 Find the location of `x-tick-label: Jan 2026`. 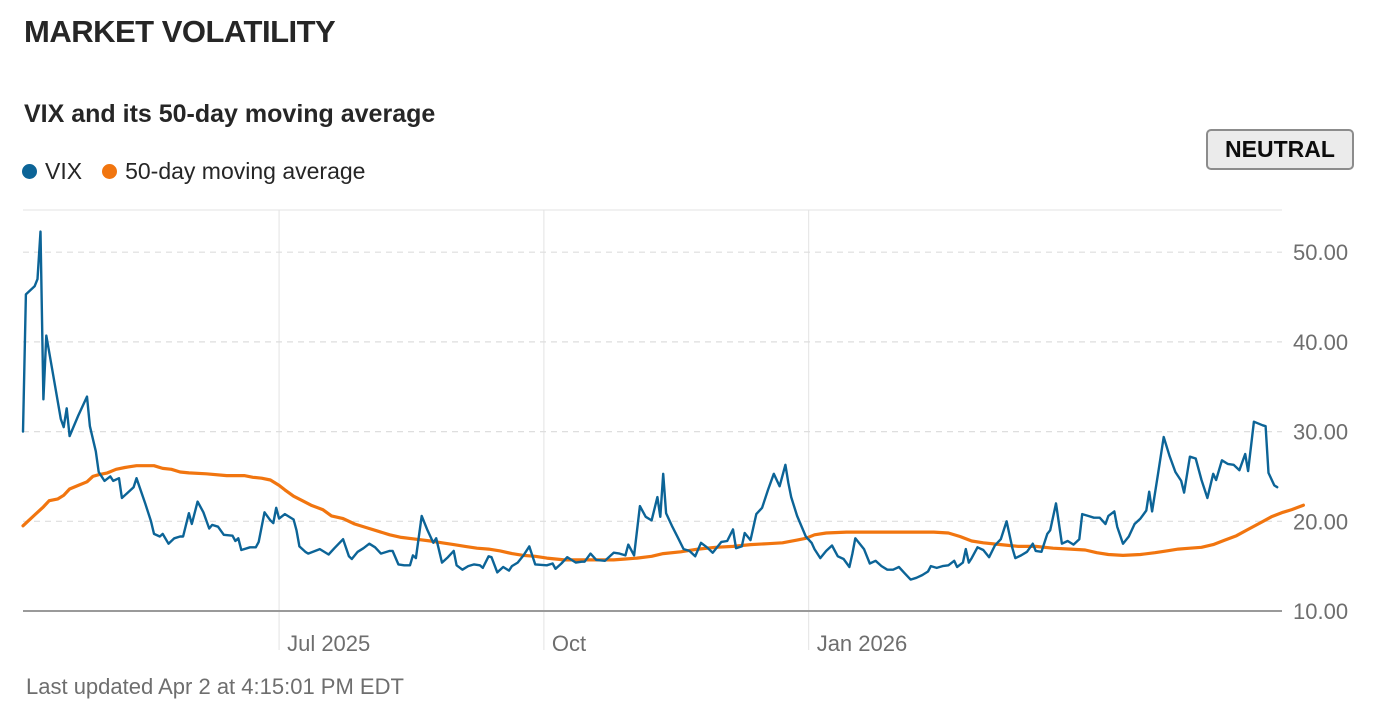

x-tick-label: Jan 2026 is located at coordinates (862, 643).